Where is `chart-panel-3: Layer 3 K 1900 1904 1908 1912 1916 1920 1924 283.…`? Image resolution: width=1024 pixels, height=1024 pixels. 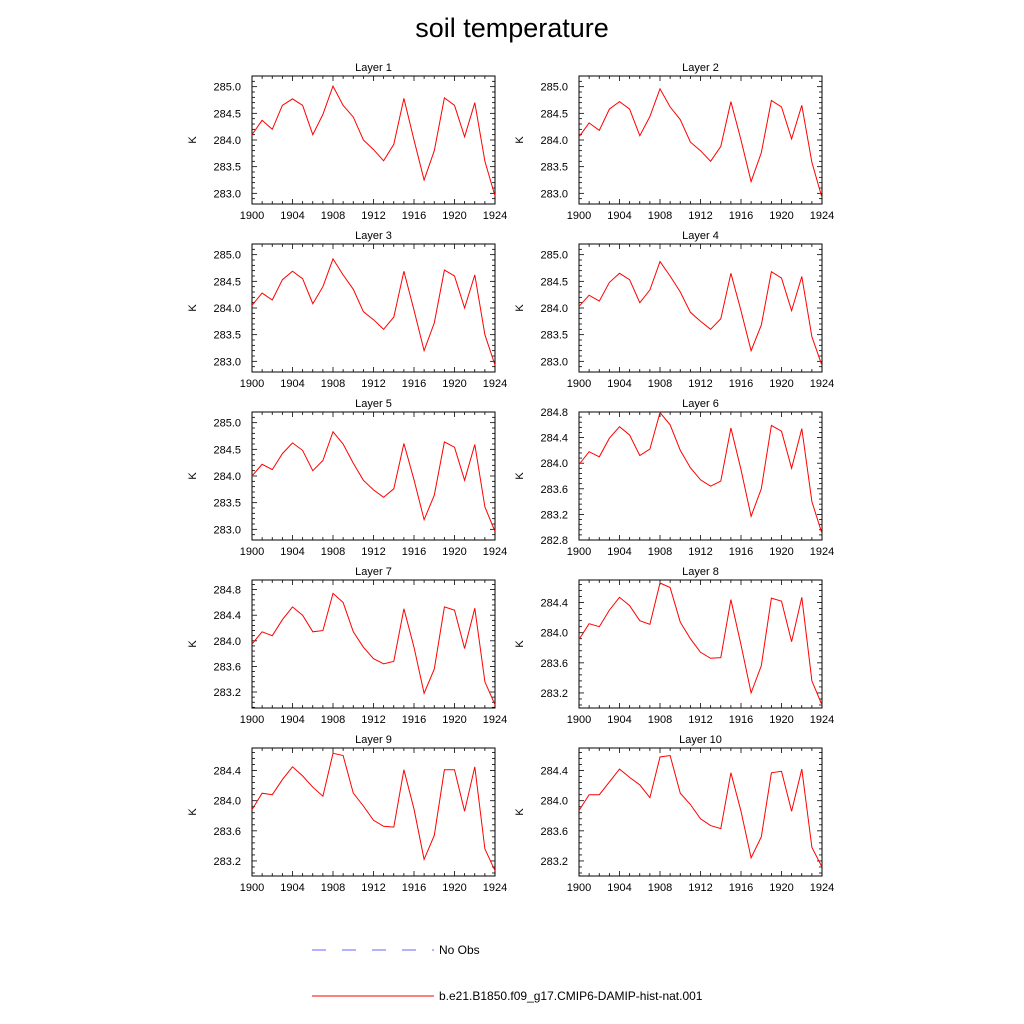 chart-panel-3: Layer 3 K 1900 1904 1908 1912 1916 1920 1924 283.… is located at coordinates (347, 310).